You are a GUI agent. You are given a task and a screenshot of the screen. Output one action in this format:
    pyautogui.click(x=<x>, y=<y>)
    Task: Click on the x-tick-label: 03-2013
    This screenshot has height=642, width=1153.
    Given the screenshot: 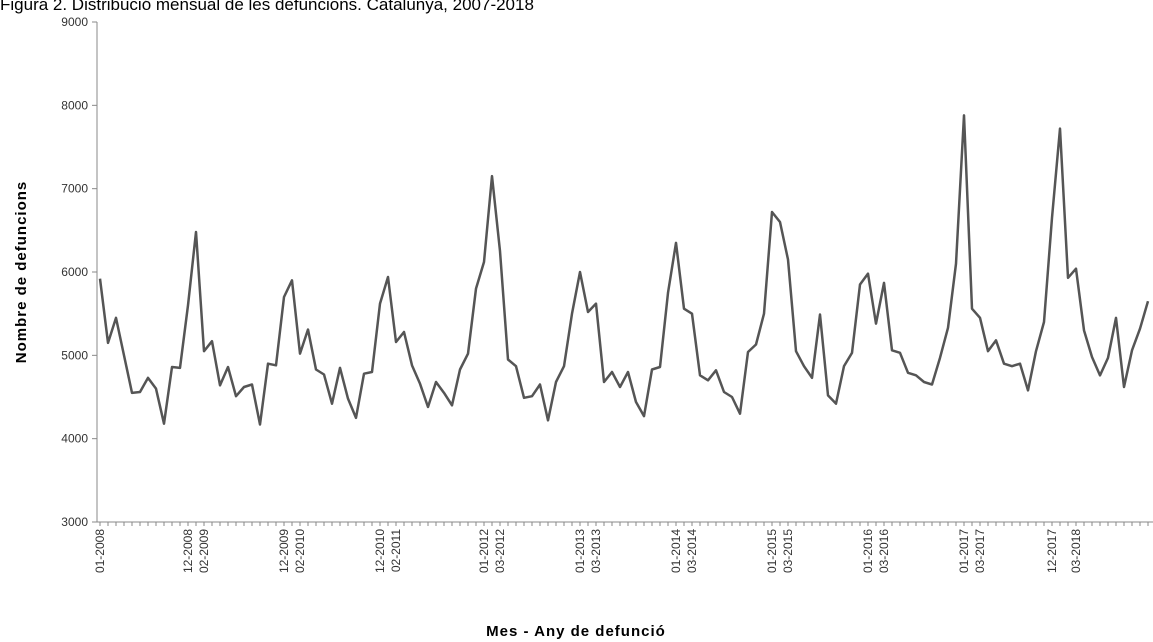 What is the action you would take?
    pyautogui.click(x=596, y=551)
    